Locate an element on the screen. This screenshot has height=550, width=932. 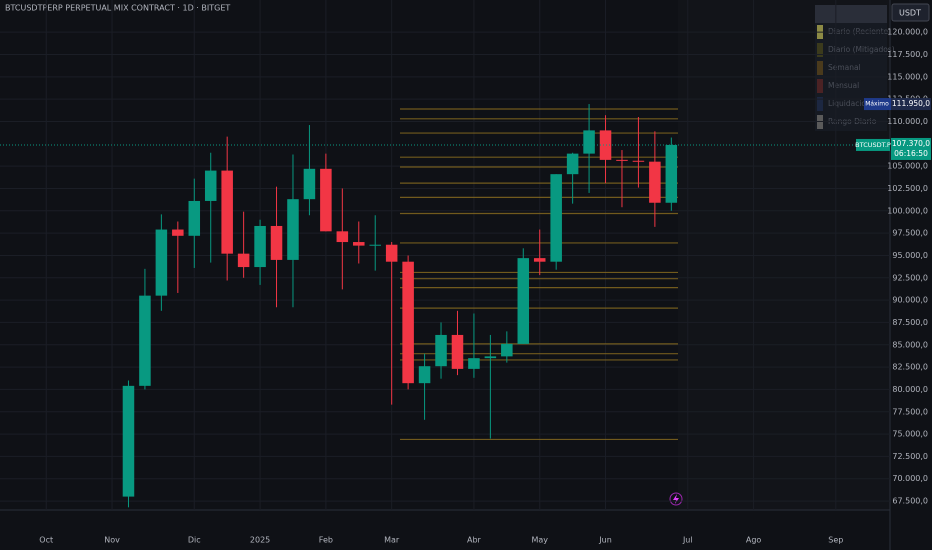
high-value: 111.950,0 is located at coordinates (911, 103).